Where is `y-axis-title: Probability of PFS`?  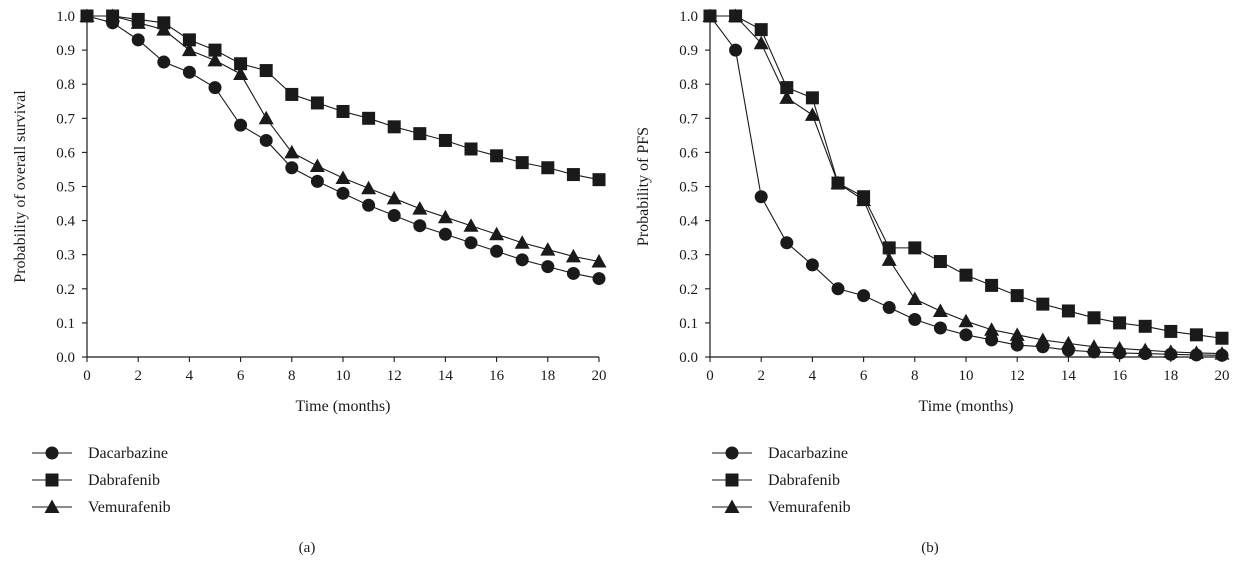 y-axis-title: Probability of PFS is located at coordinates (643, 186).